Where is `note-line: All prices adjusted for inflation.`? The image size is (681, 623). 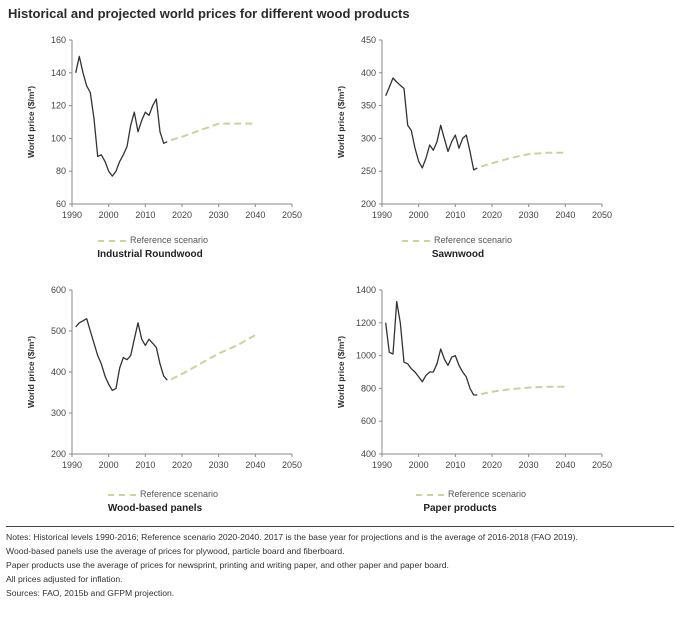
note-line: All prices adjusted for inflation. is located at coordinates (64, 579).